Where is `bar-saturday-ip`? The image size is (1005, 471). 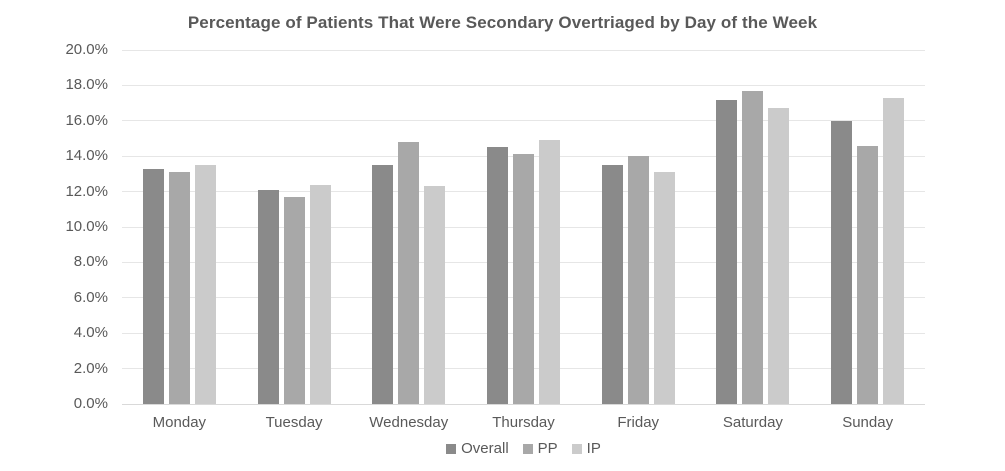 bar-saturday-ip is located at coordinates (779, 256).